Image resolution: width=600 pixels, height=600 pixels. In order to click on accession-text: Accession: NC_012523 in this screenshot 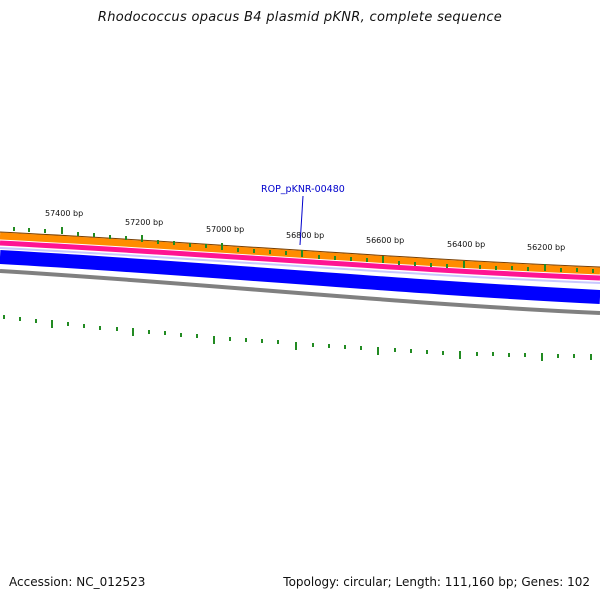, I will do `click(77, 582)`.